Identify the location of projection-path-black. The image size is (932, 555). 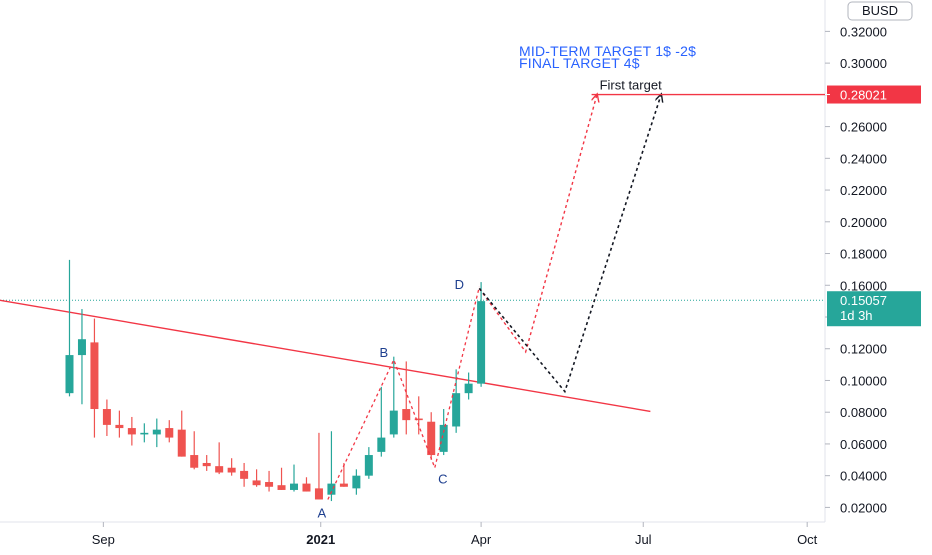
(569, 244).